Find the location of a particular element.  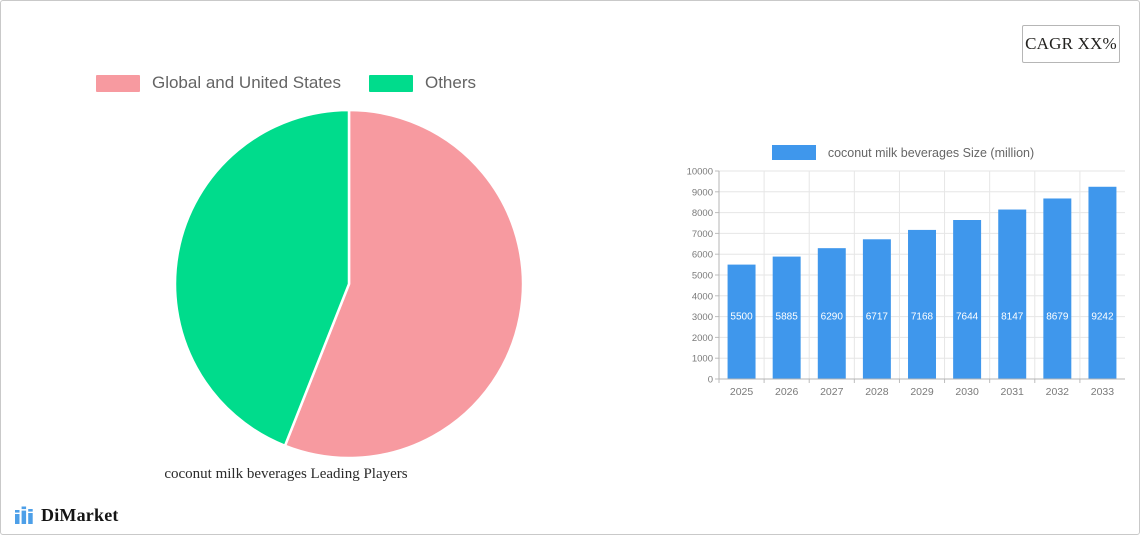

bar-chart-x-axis: 2025 2026 2027 2028 2029 2030 2031 2032 2033 is located at coordinates (921, 388).